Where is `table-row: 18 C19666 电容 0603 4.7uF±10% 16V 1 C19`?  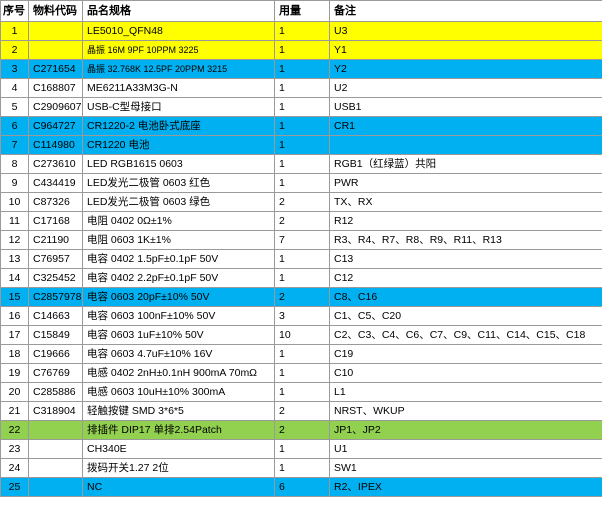
table-row: 18 C19666 电容 0603 4.7uF±10% 16V 1 C19 is located at coordinates (301, 354).